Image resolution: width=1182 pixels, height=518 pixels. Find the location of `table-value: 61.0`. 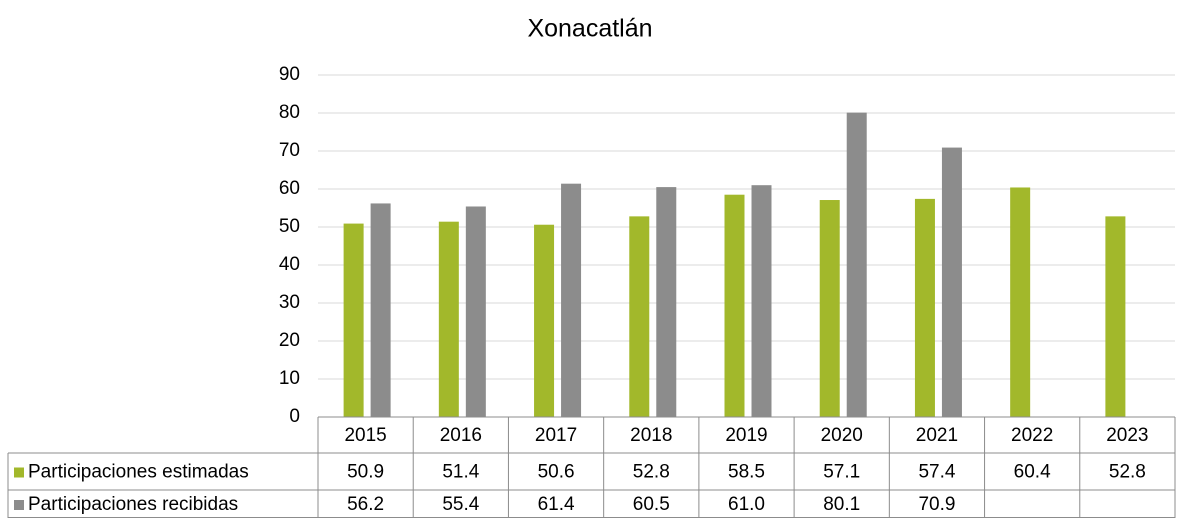

table-value: 61.0 is located at coordinates (746, 504).